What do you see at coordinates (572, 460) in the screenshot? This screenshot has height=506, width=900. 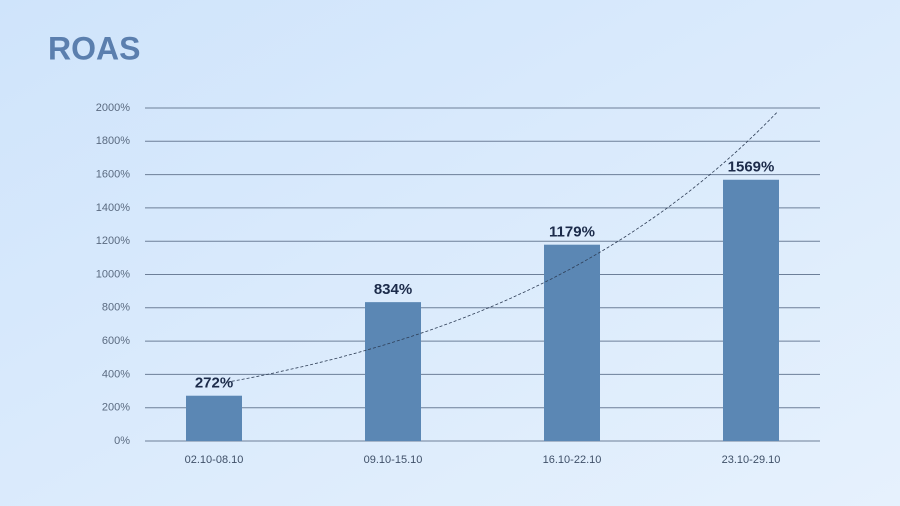 I see `x-tick-label: 16.10-22.10` at bounding box center [572, 460].